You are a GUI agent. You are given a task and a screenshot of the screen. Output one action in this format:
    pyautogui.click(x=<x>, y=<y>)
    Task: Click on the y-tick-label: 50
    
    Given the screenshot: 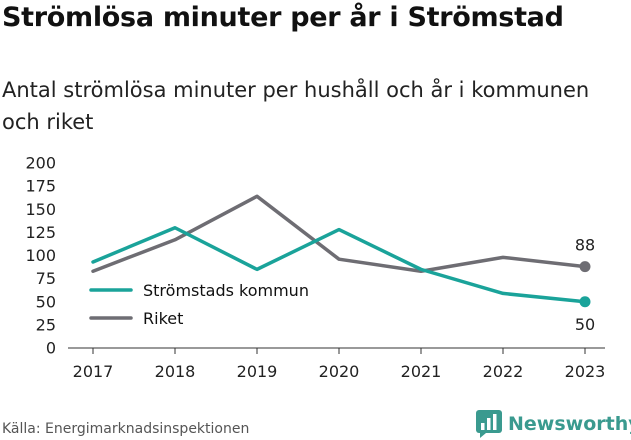 What is the action you would take?
    pyautogui.click(x=46, y=301)
    